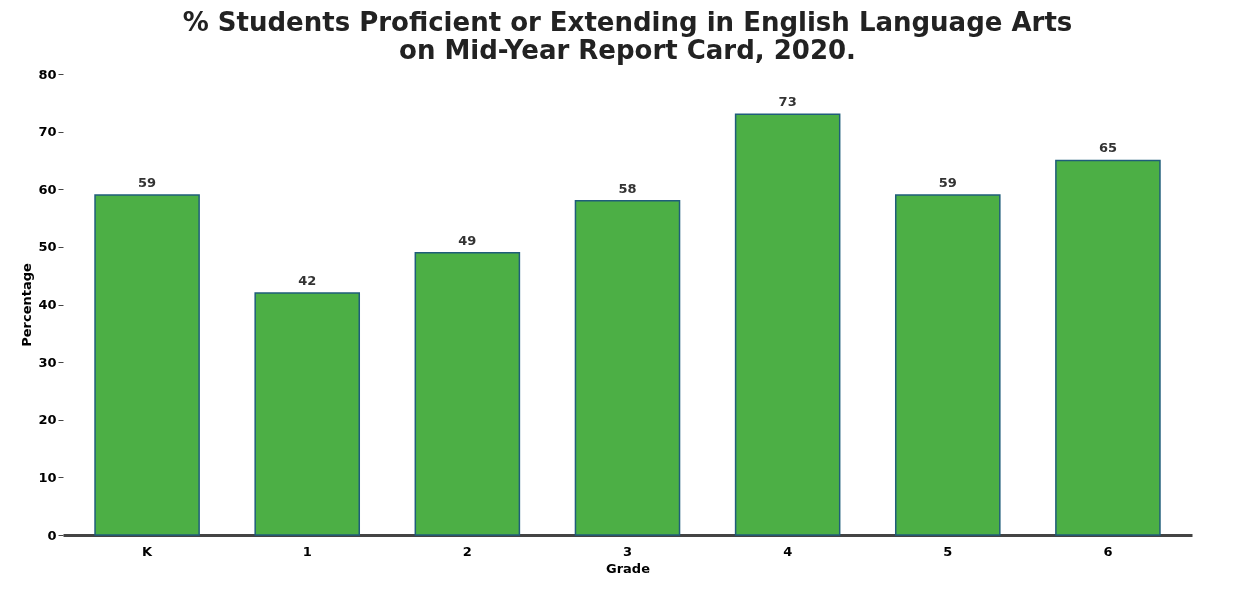  Describe the element at coordinates (627, 551) in the screenshot. I see `x-tick-label: 3` at that location.